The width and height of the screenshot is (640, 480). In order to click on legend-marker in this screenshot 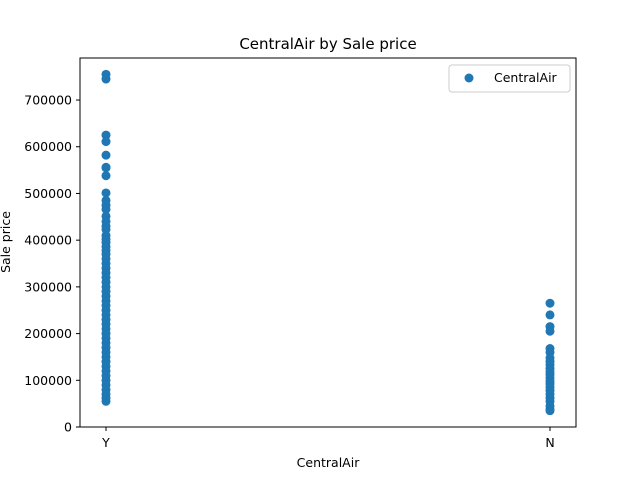, I will do `click(469, 78)`.